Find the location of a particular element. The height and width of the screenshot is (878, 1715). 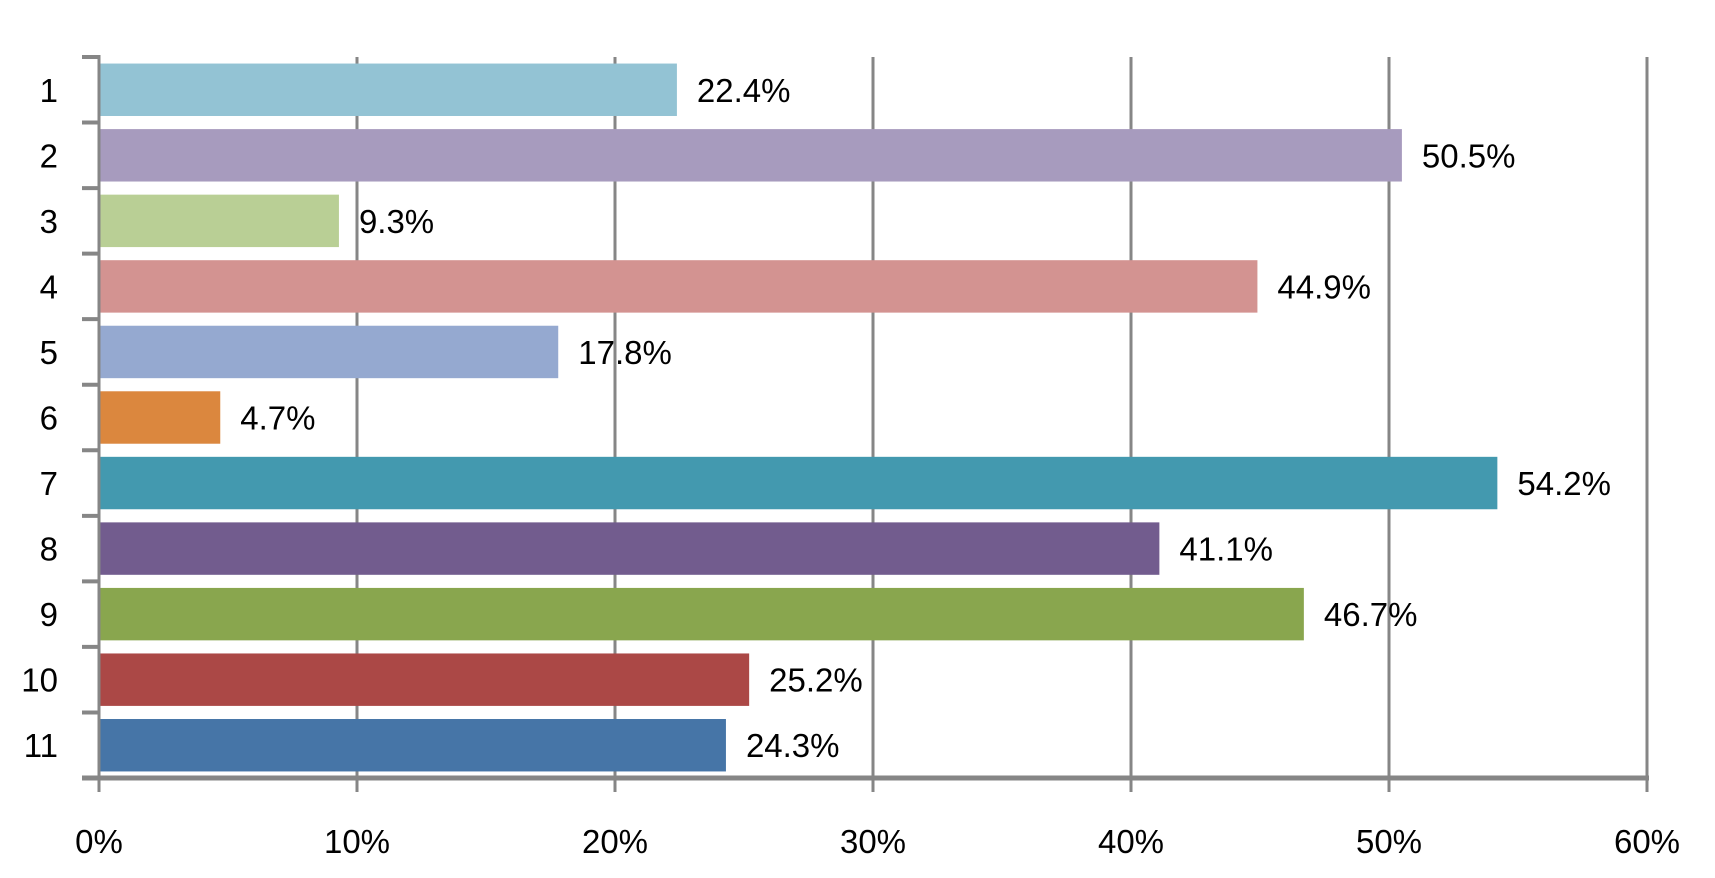

category-label: 8 is located at coordinates (49, 549).